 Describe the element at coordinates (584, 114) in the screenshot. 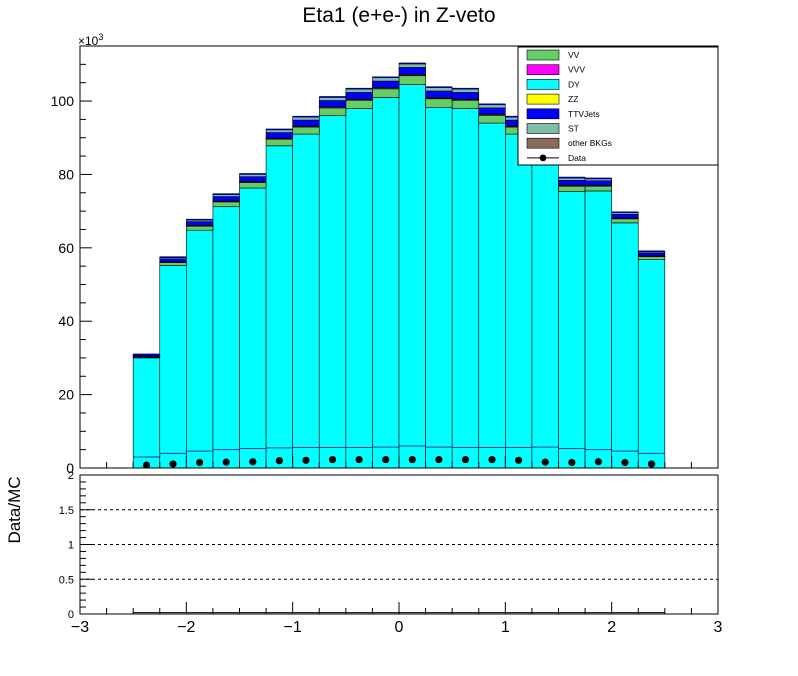

I see `legend-label-TTVJets: TTVJets` at that location.